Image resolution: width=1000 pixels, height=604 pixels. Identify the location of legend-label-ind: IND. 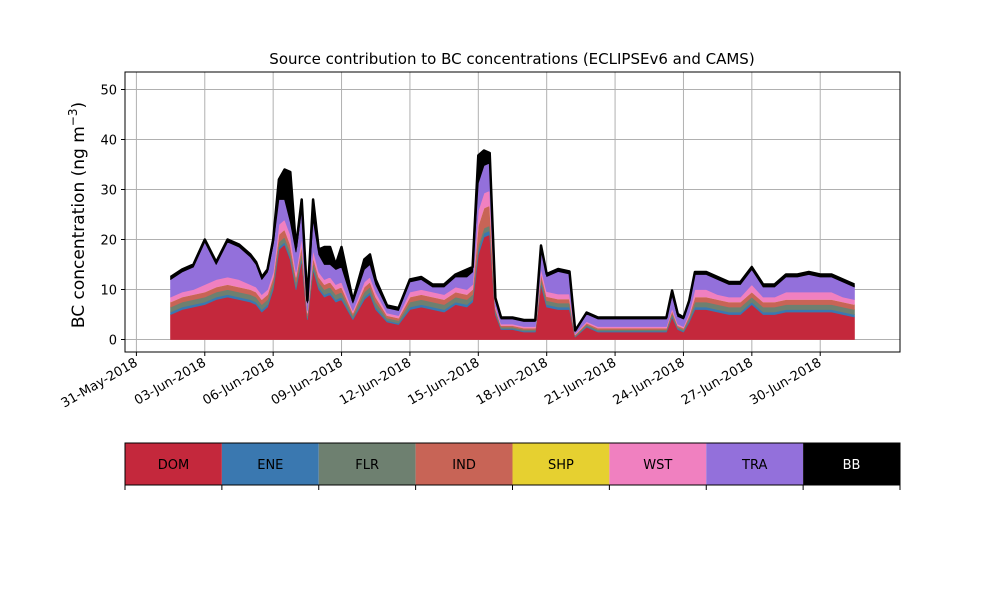
(464, 465).